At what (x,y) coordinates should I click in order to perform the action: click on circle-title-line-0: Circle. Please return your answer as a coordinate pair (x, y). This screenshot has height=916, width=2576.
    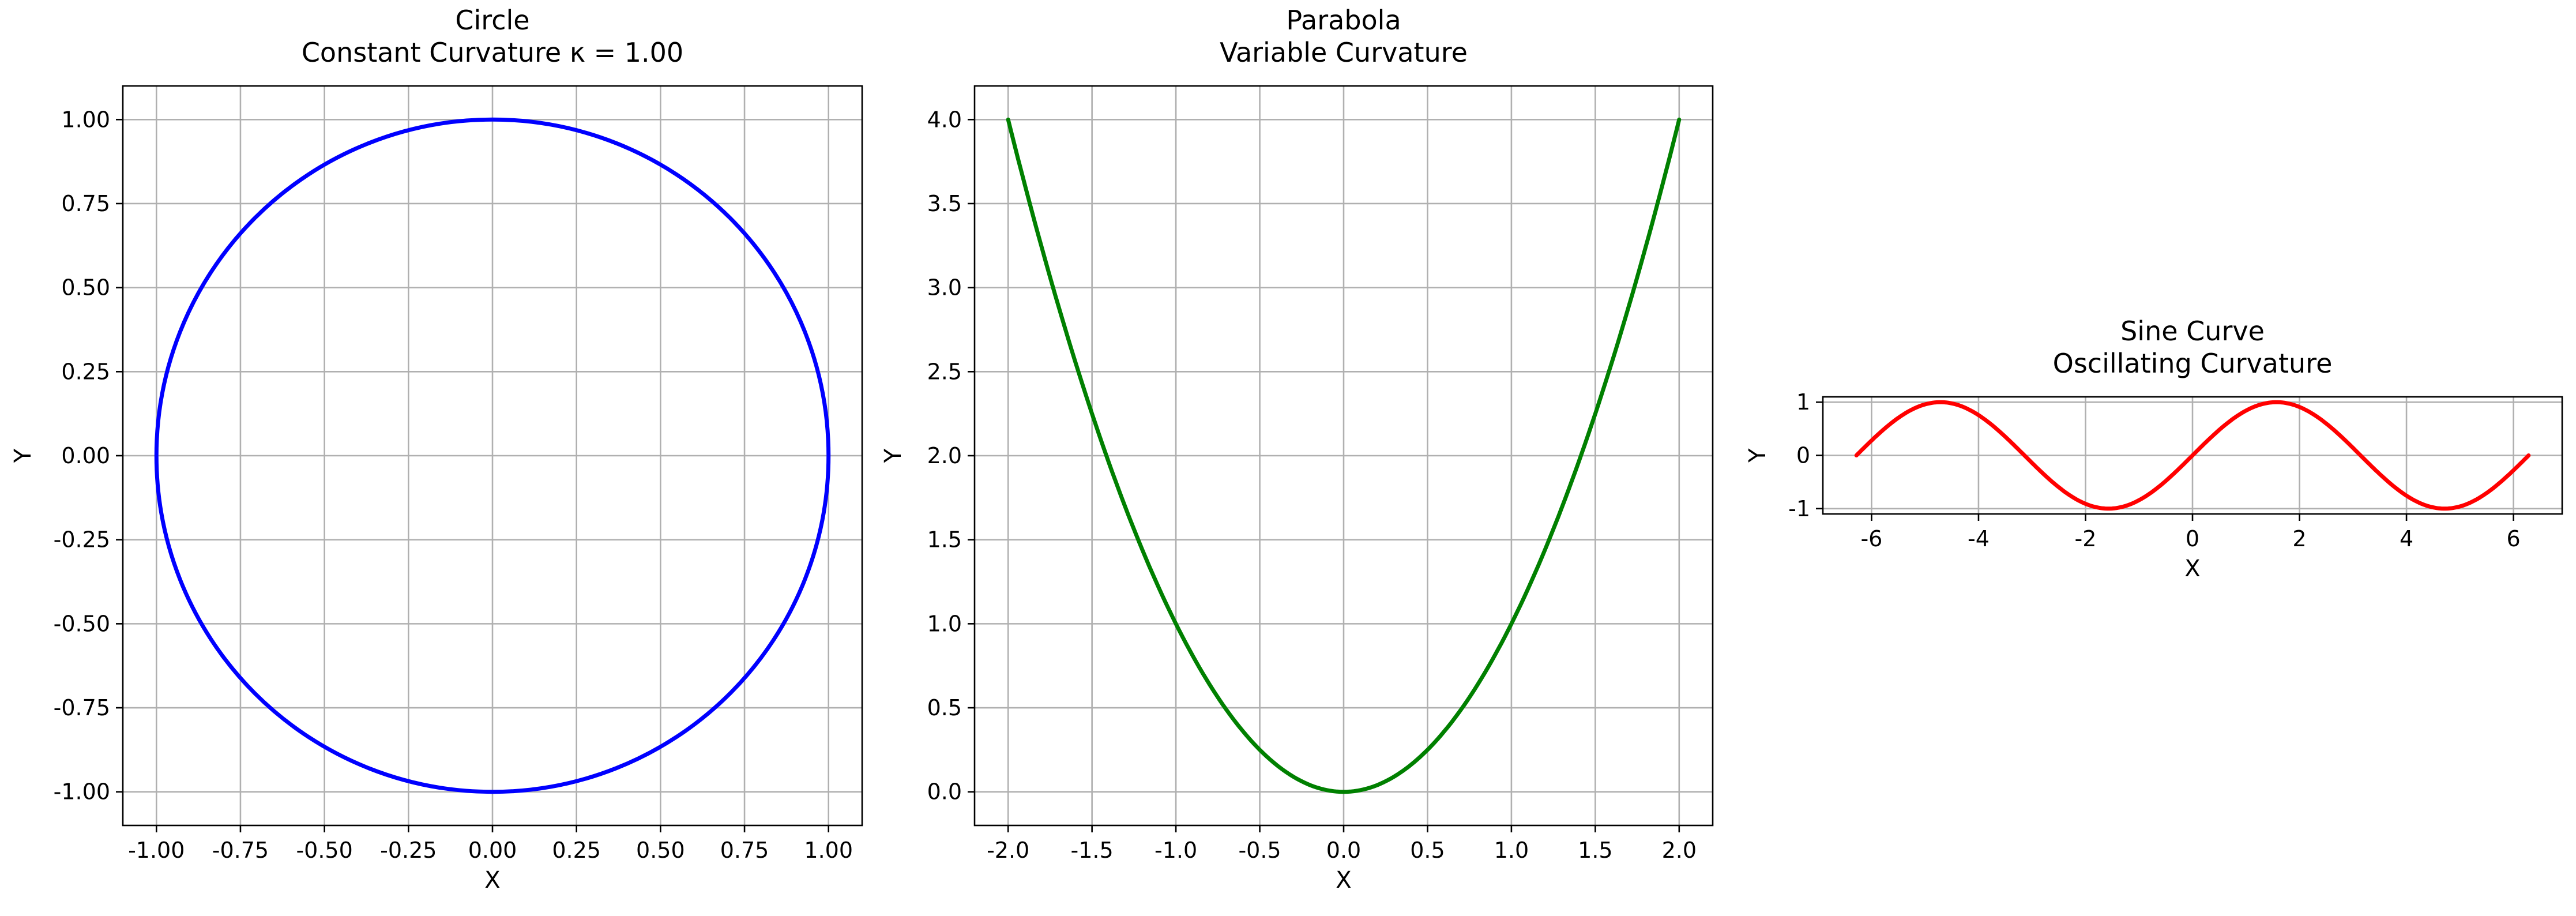
    Looking at the image, I should click on (492, 20).